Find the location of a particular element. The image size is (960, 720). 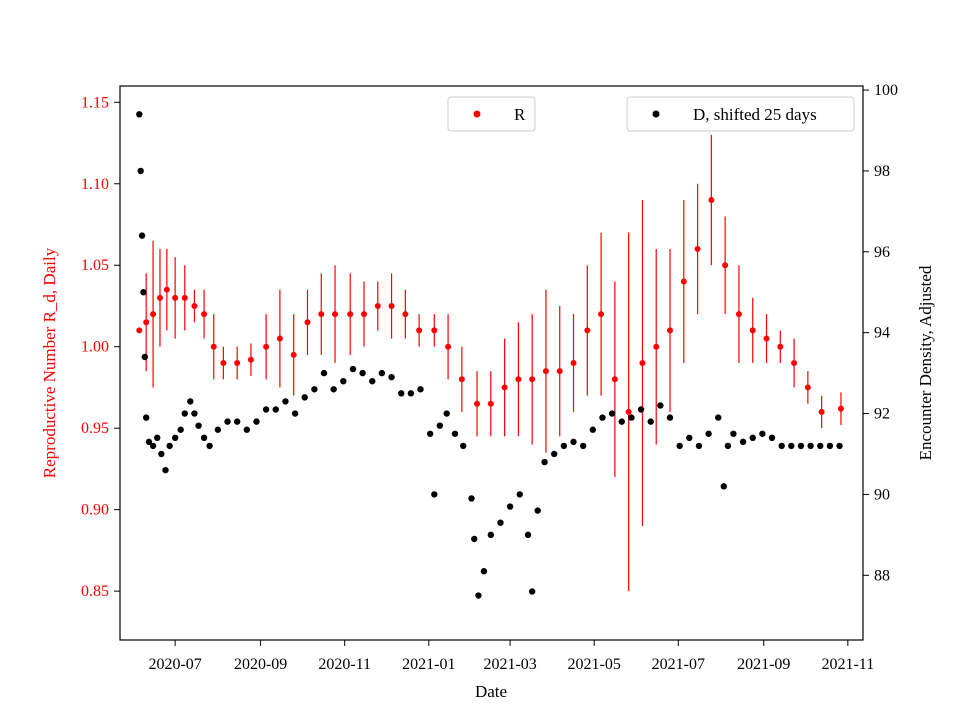

legend-r-frame is located at coordinates (491, 114).